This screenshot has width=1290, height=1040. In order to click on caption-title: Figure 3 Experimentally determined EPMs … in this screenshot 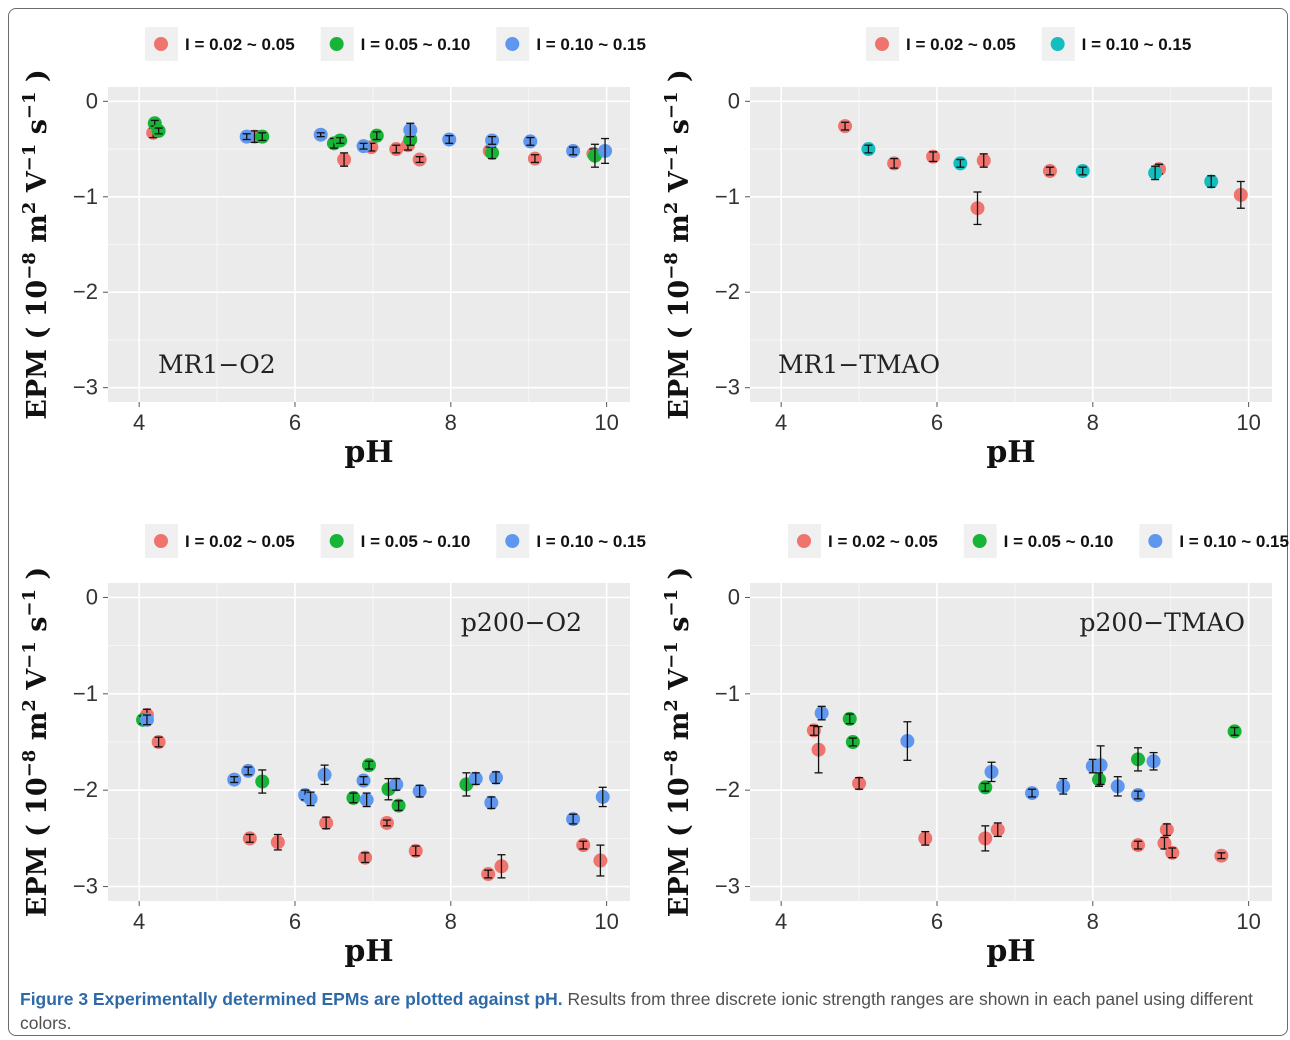, I will do `click(291, 999)`.